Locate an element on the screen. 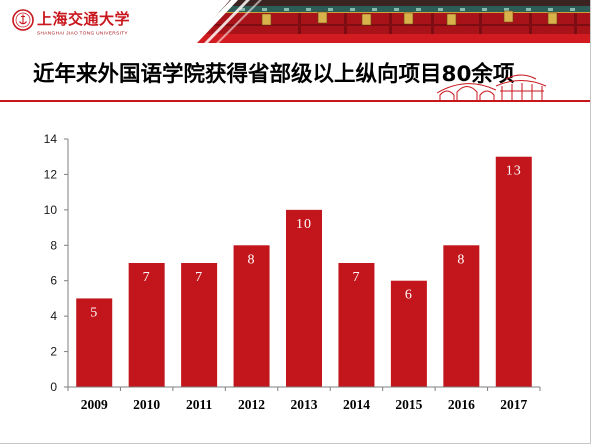 Image resolution: width=591 pixels, height=444 pixels. banner-lower-band is located at coordinates (391, 38).